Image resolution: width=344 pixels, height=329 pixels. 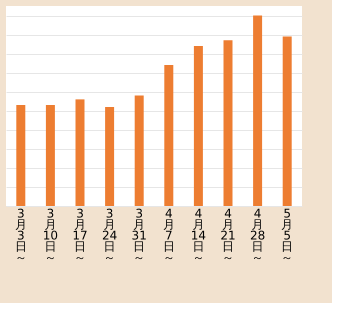 What do you see at coordinates (287, 235) in the screenshot?
I see `x-tick-label: 5月5日～` at bounding box center [287, 235].